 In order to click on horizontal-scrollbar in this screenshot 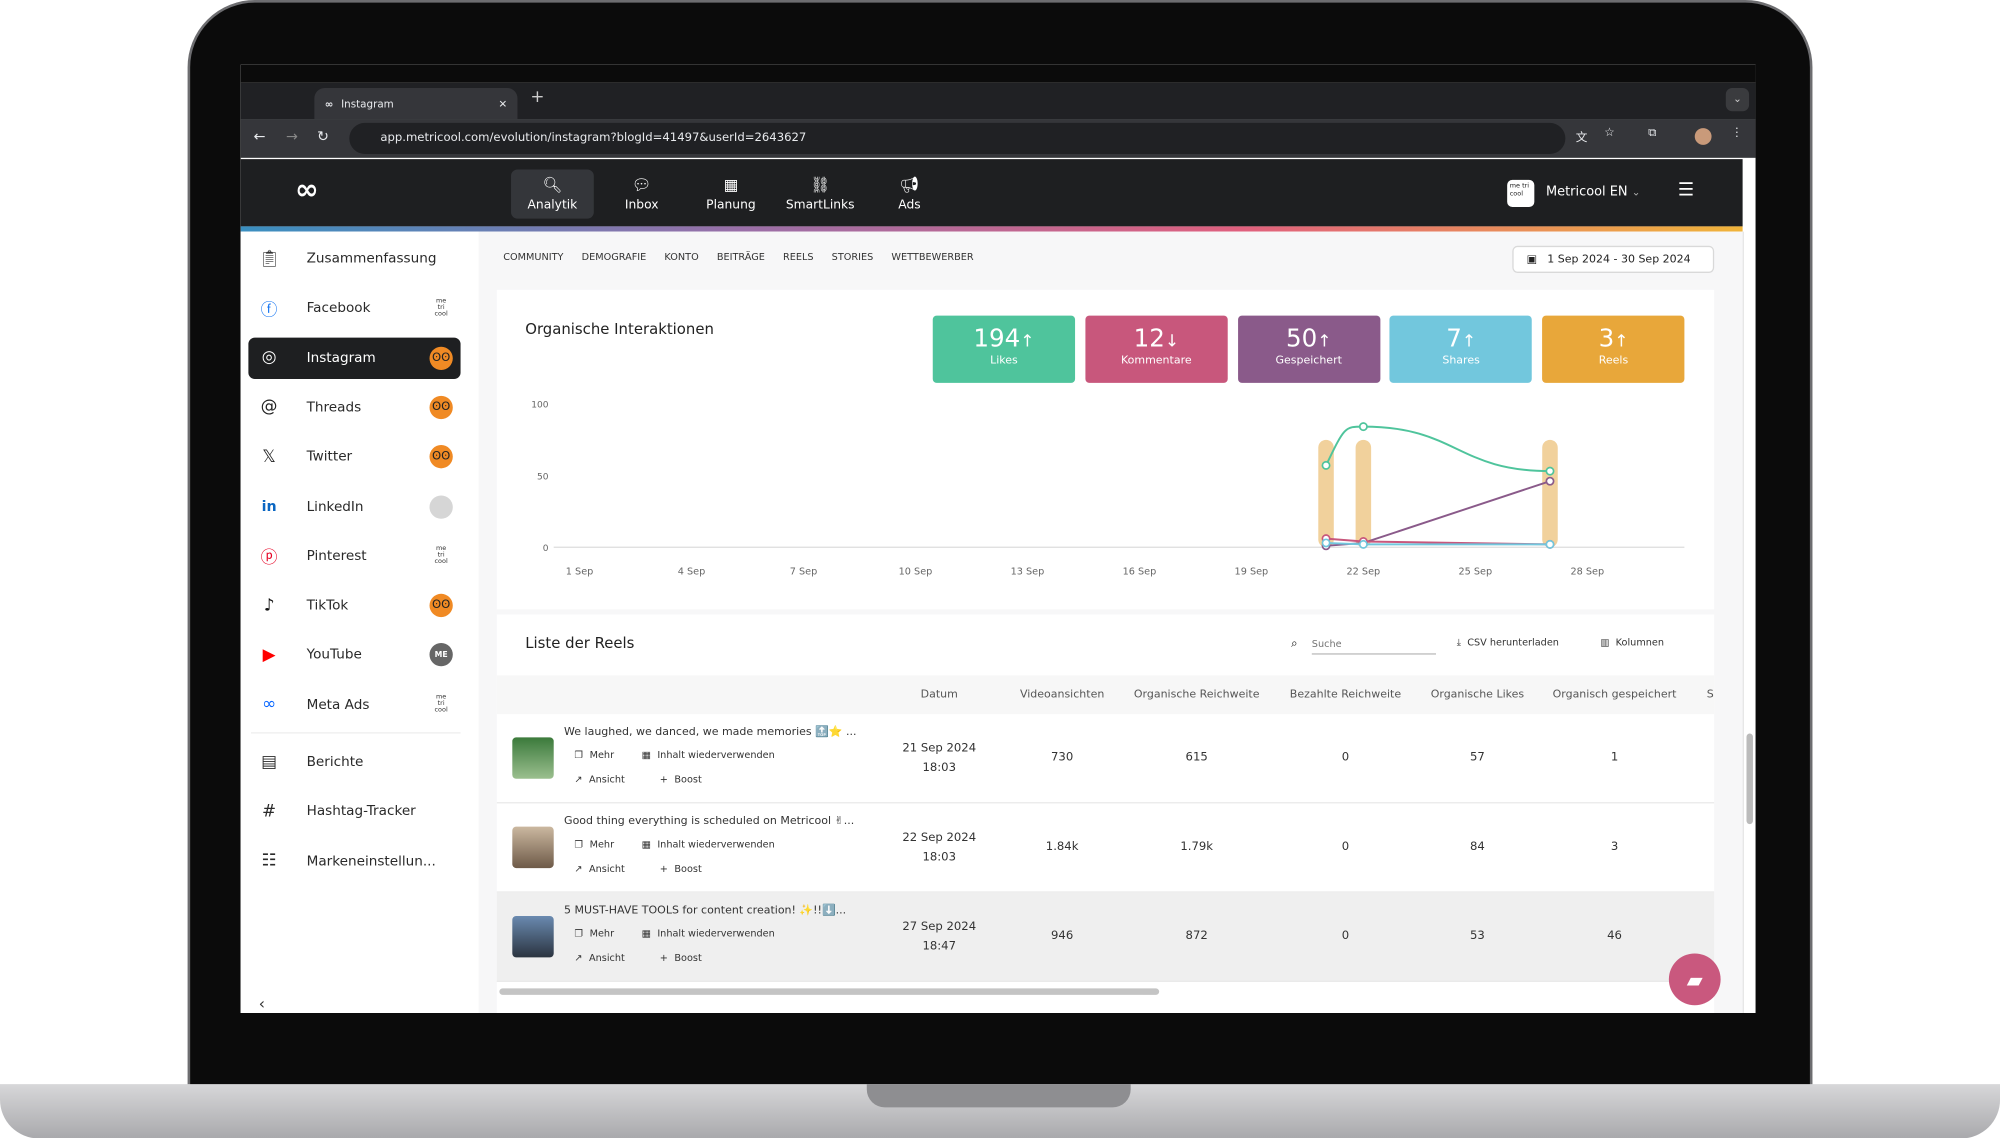, I will do `click(829, 991)`.